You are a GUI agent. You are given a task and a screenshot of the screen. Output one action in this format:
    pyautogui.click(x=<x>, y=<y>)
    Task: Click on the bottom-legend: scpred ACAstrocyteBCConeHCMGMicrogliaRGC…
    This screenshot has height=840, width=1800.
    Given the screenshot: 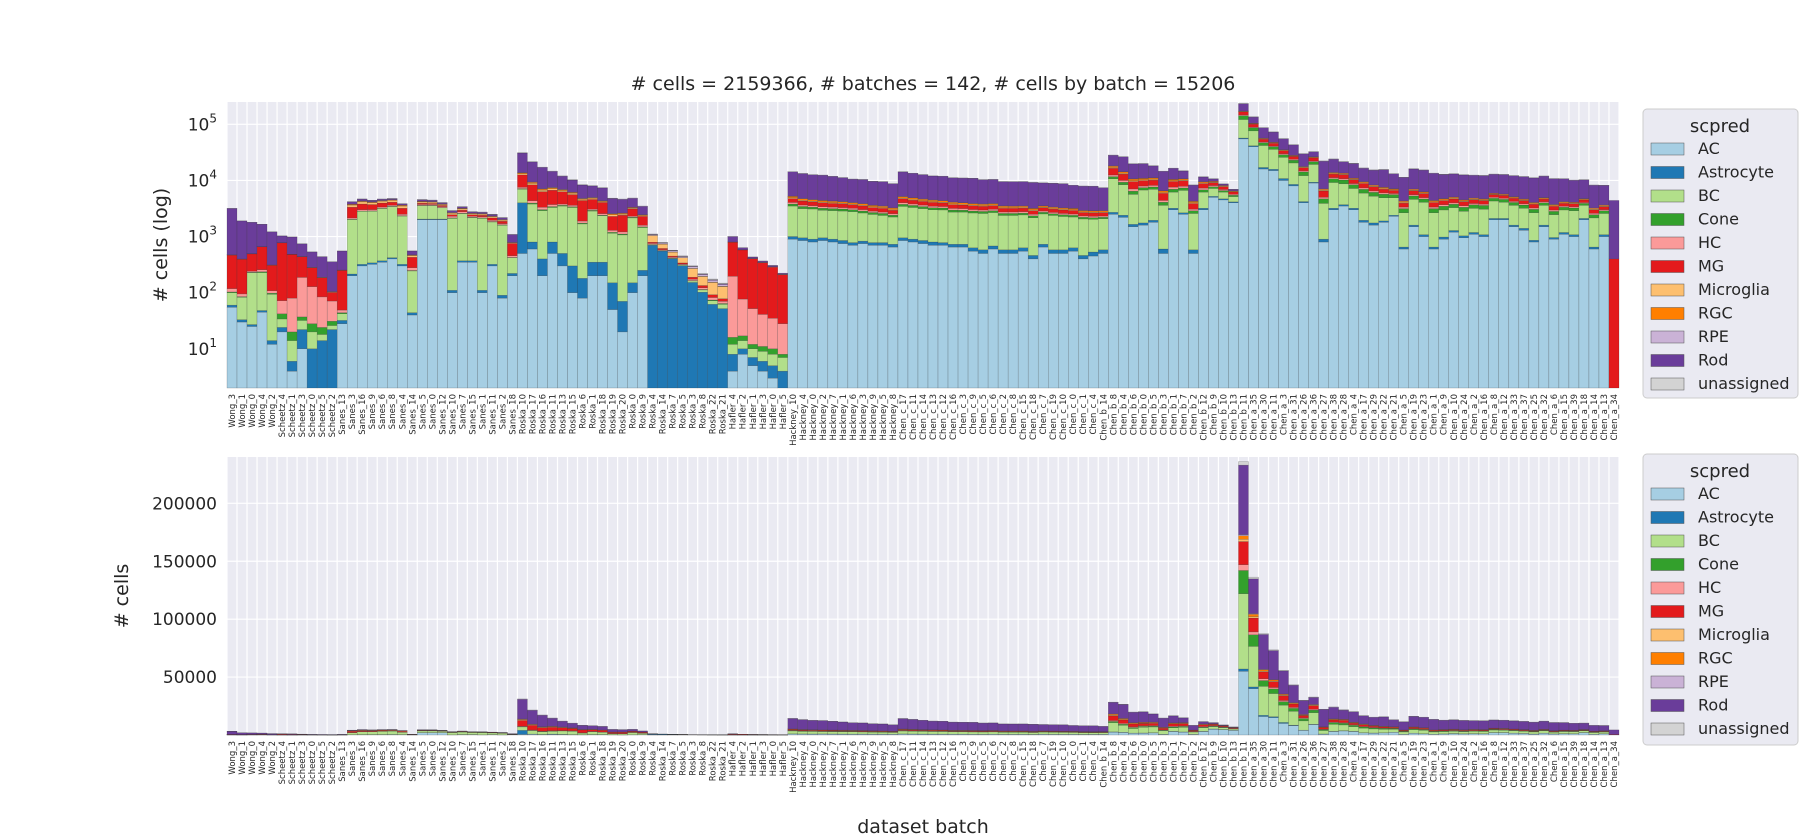 What is the action you would take?
    pyautogui.click(x=1720, y=599)
    